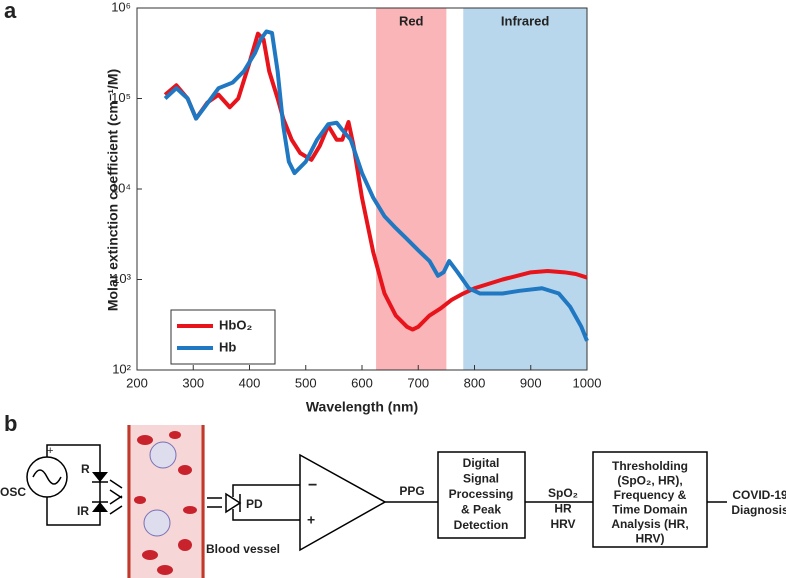 The height and width of the screenshot is (578, 786). I want to click on legend-box, so click(223, 337).